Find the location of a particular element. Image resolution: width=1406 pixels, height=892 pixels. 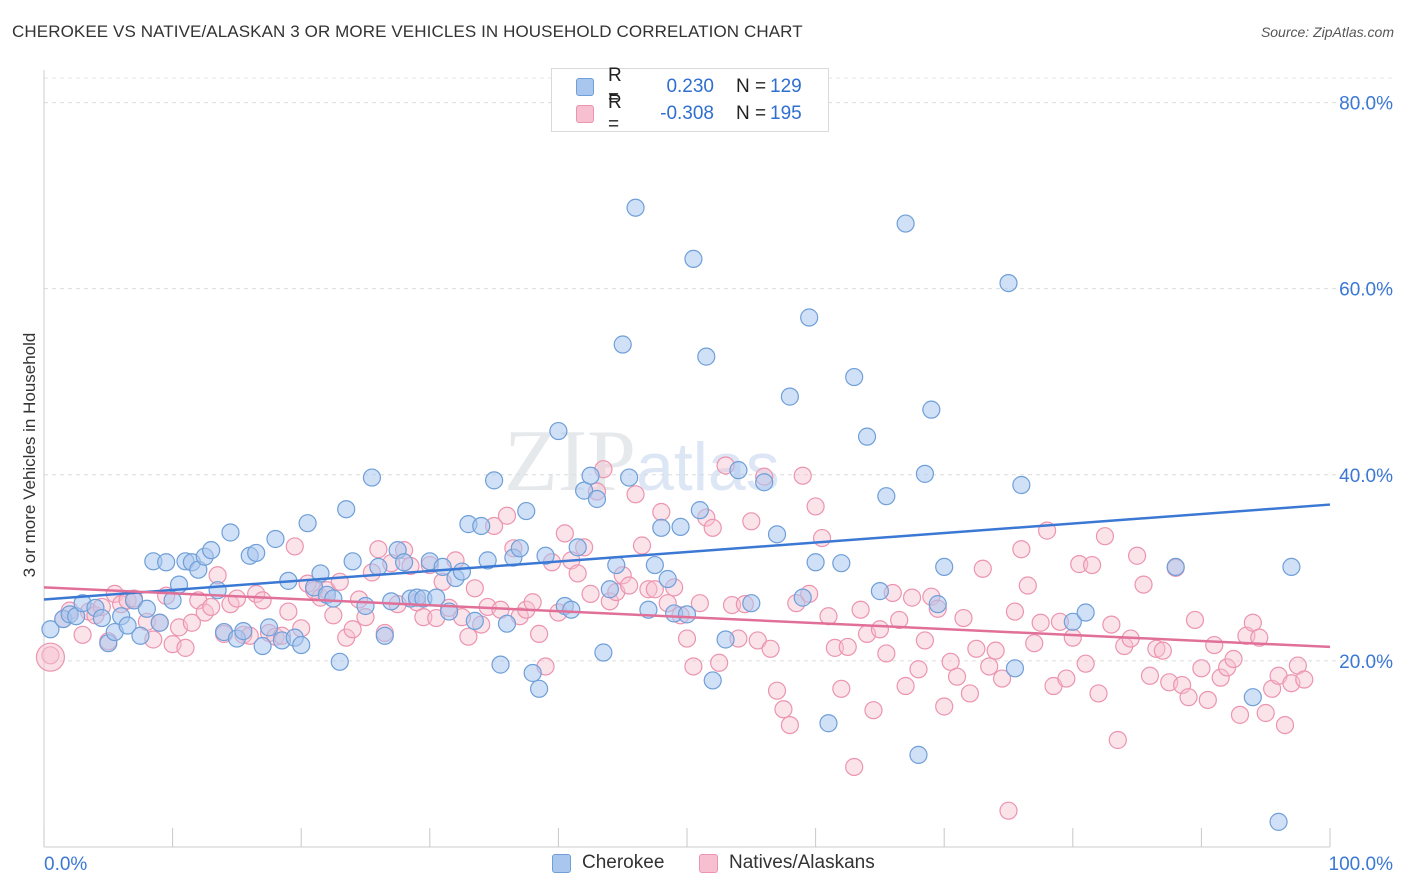

legend-row-cherokee: R = 0.230 N = 129 is located at coordinates (689, 86).